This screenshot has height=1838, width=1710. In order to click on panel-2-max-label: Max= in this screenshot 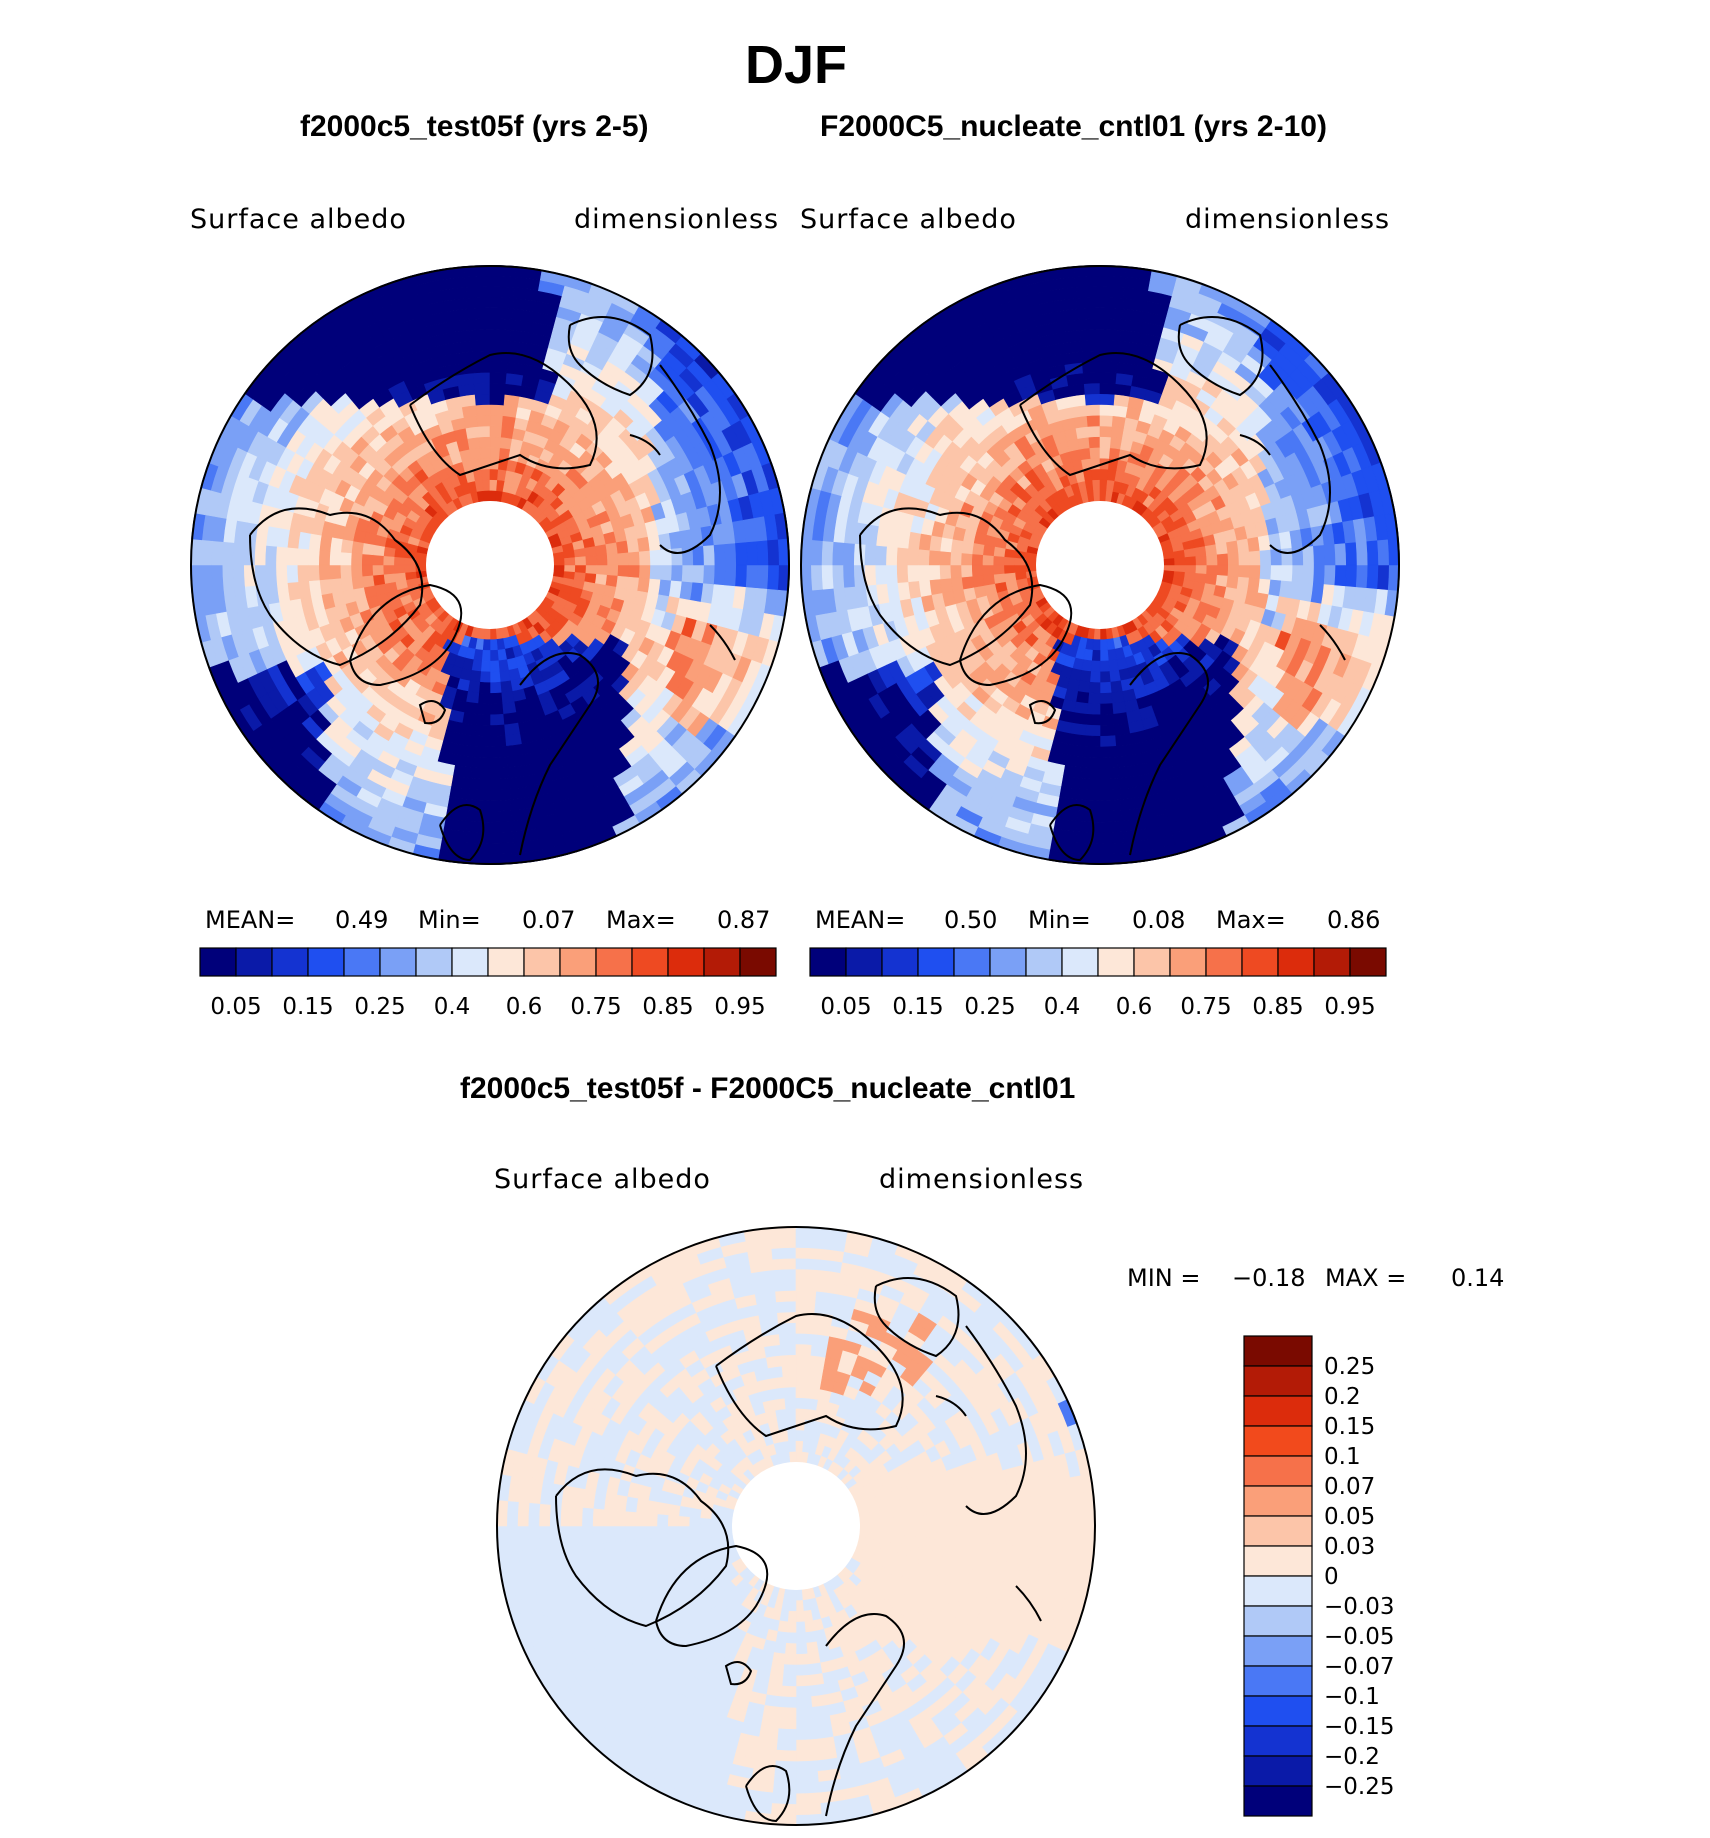, I will do `click(1251, 920)`.